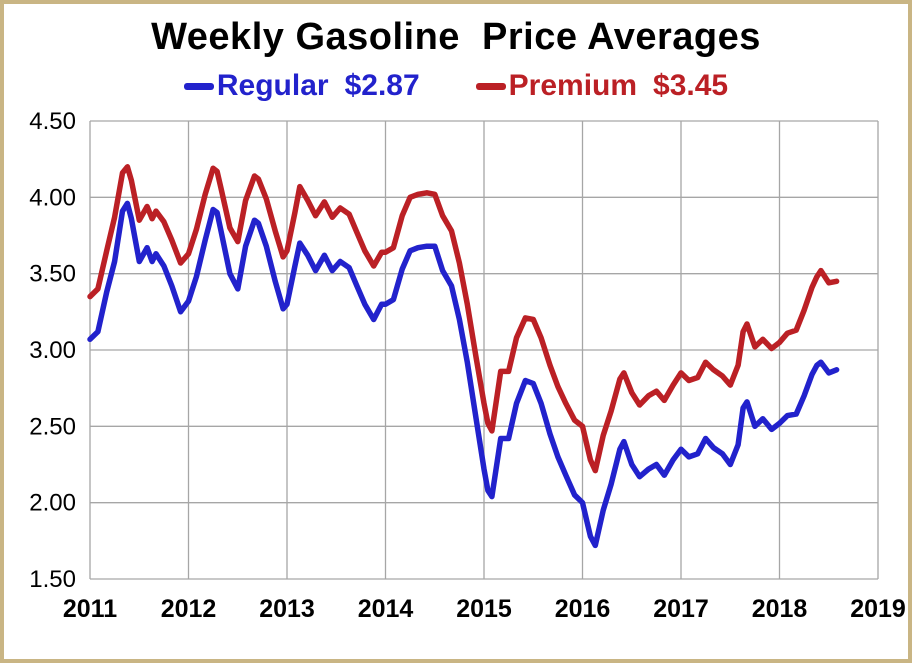 The image size is (912, 663). I want to click on legend-label-premium: Premium, so click(573, 85).